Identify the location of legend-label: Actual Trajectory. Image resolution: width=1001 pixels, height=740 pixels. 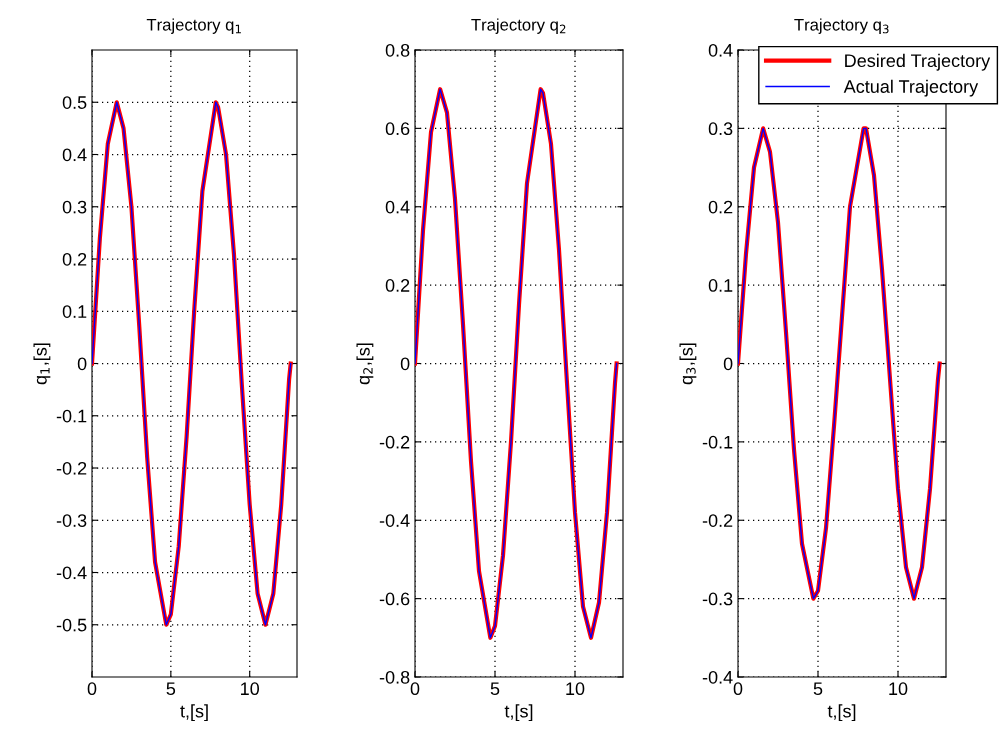
(911, 88).